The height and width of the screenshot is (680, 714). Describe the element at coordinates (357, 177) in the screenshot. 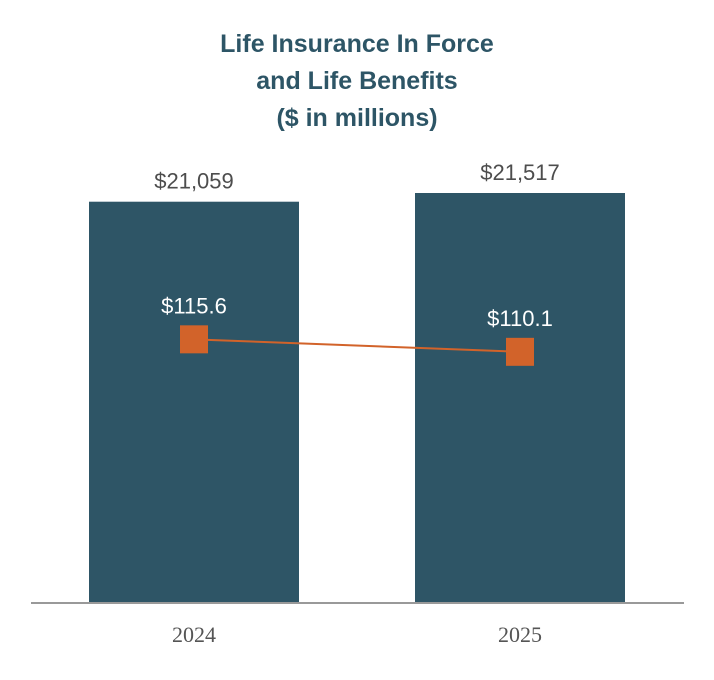

I see `bar-labels: $21,059 $21,517` at that location.